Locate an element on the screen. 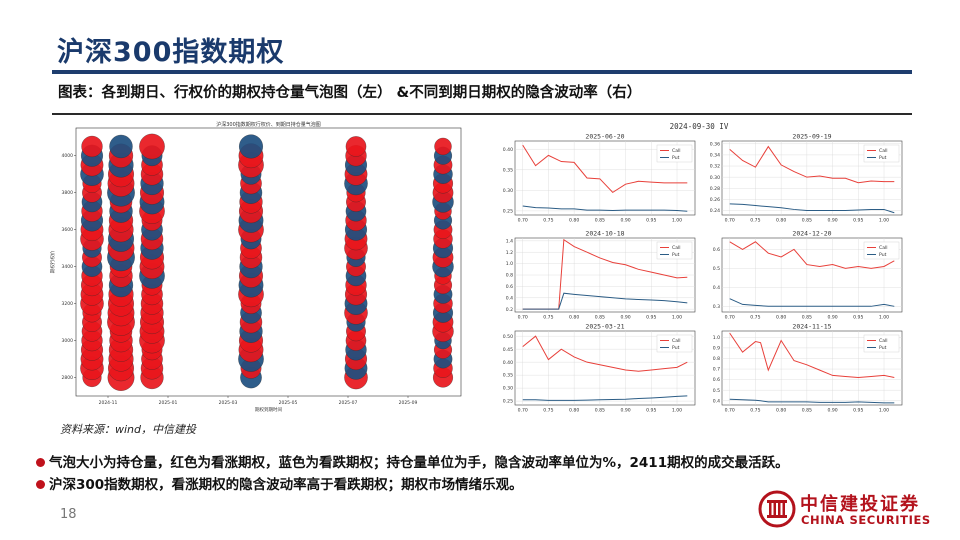 The width and height of the screenshot is (960, 540). iv-panel-title: 2024-12-20 is located at coordinates (811, 234).